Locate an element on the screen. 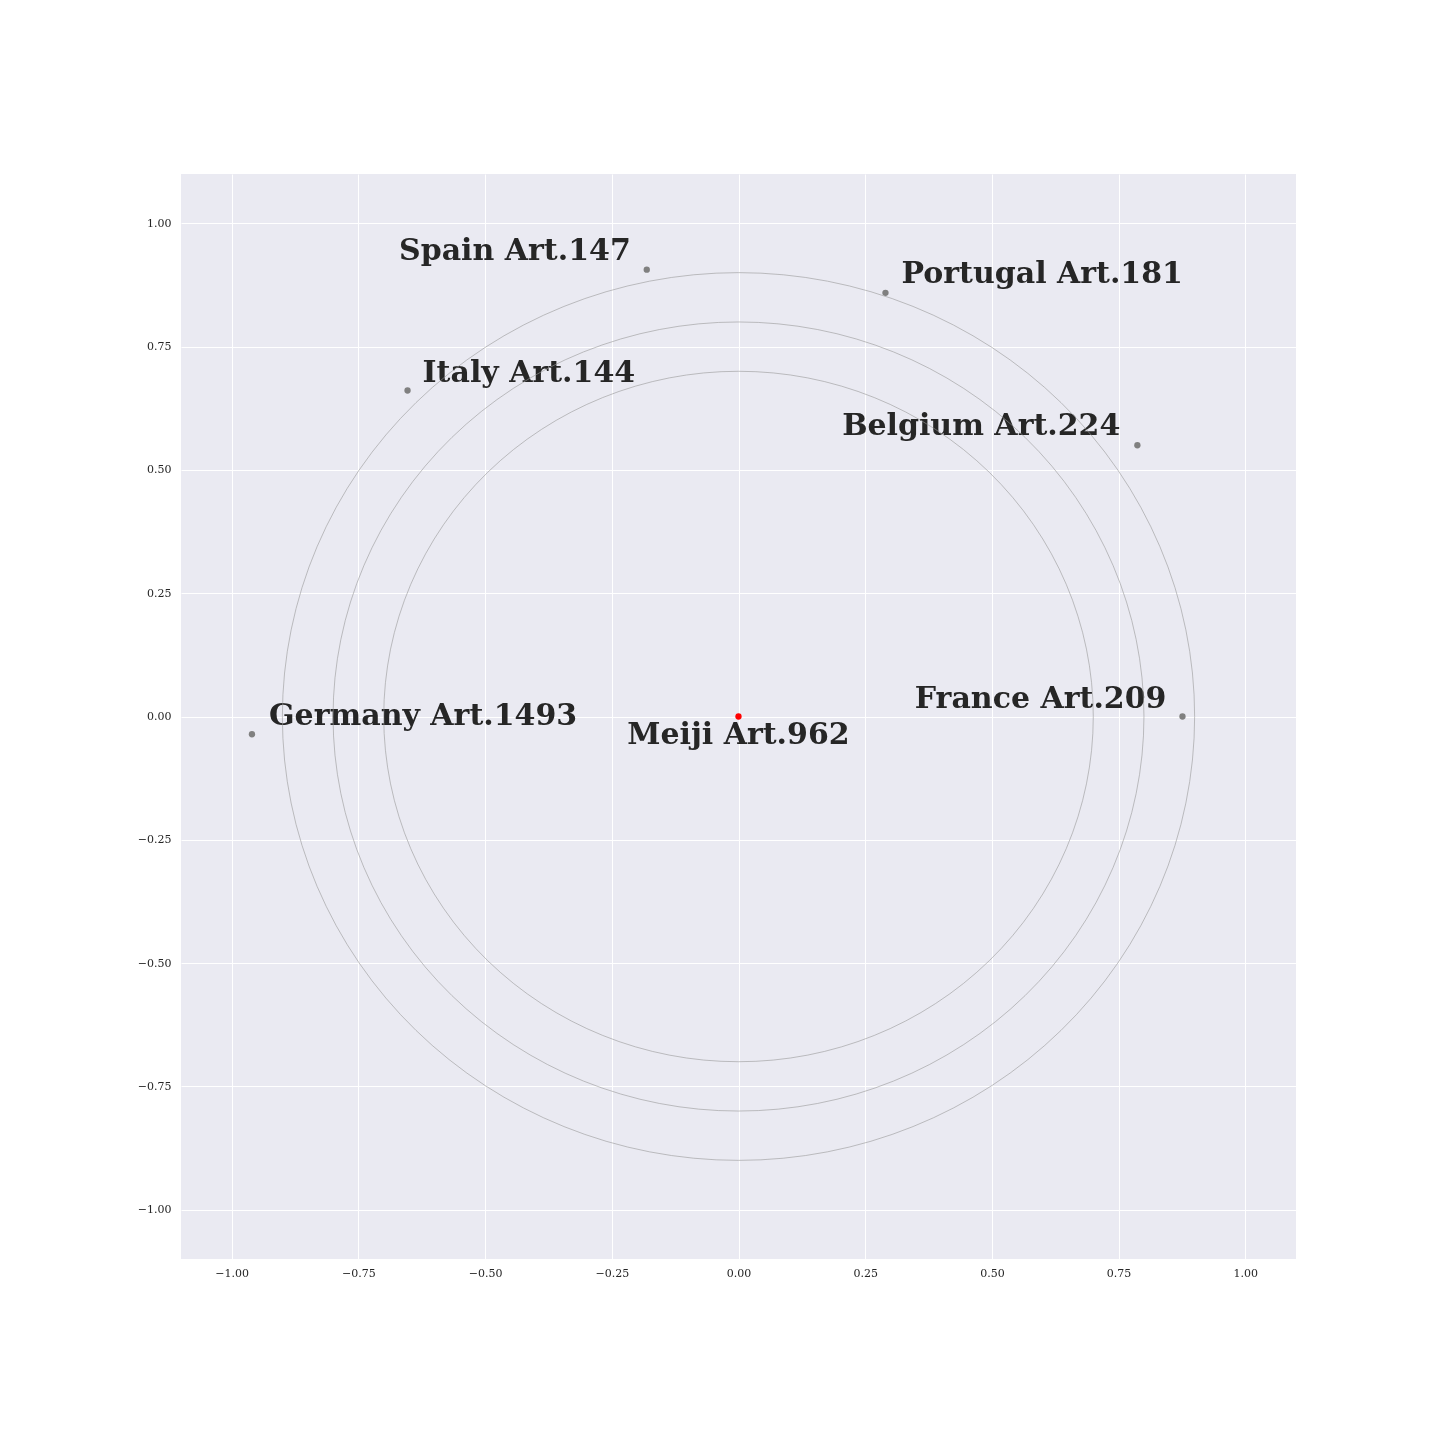 This screenshot has width=1440, height=1440. x-tick-label: −1.00 is located at coordinates (232, 1273).